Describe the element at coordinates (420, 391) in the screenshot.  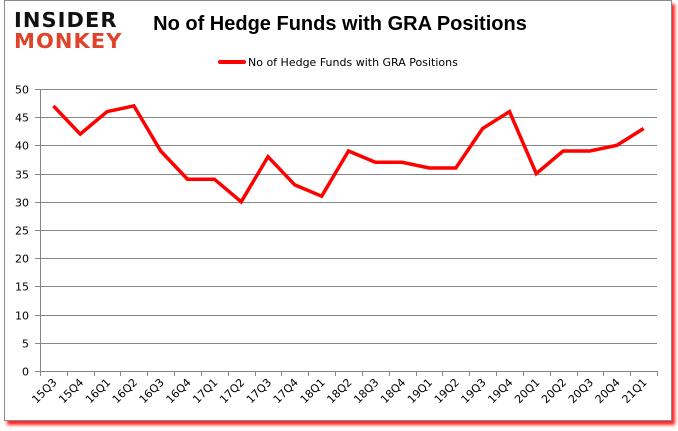
I see `x-tick-label: 19Q1` at that location.